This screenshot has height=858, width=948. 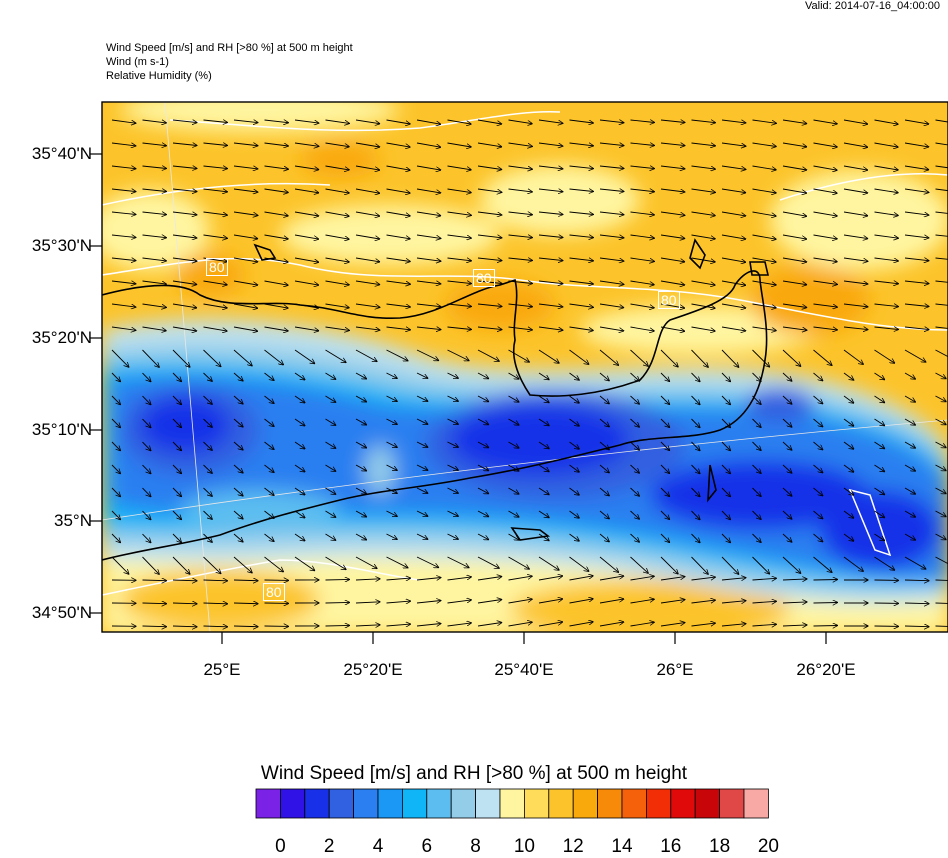 What do you see at coordinates (62, 246) in the screenshot?
I see `lat-label: 35°30'N` at bounding box center [62, 246].